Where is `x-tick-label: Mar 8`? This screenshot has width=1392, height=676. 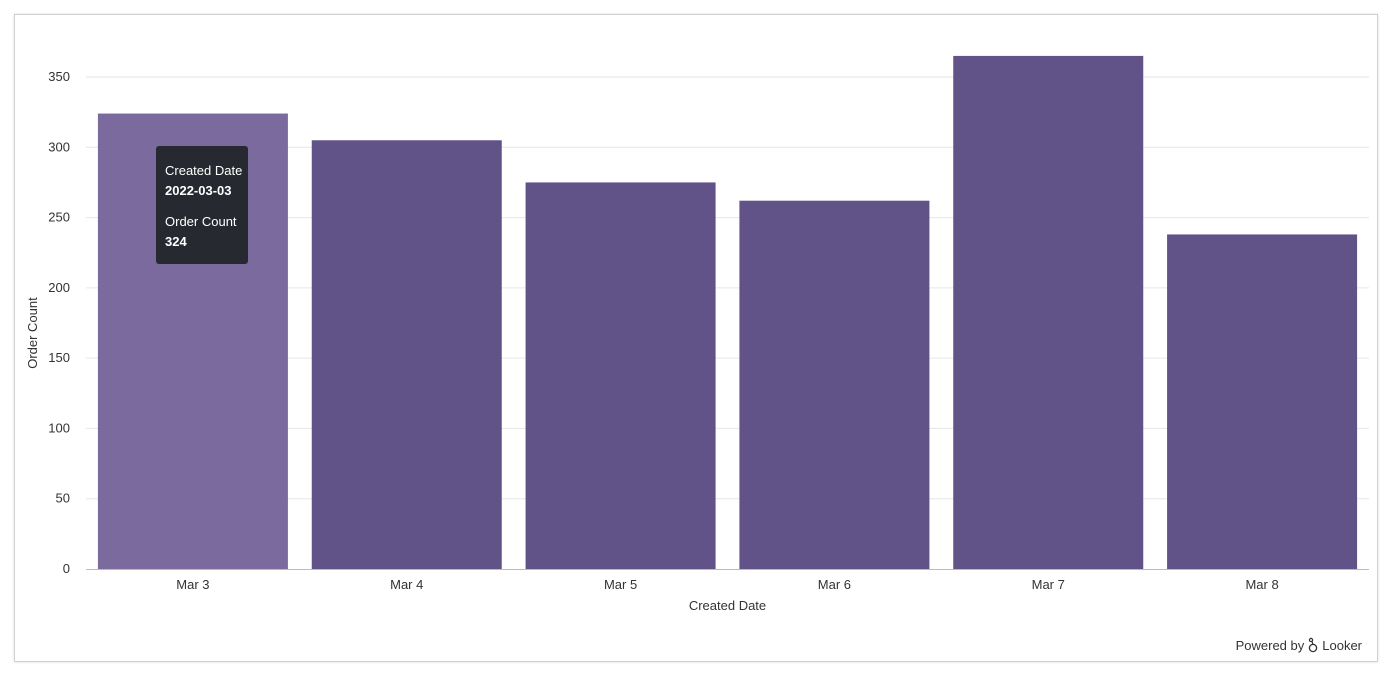 x-tick-label: Mar 8 is located at coordinates (1261, 584).